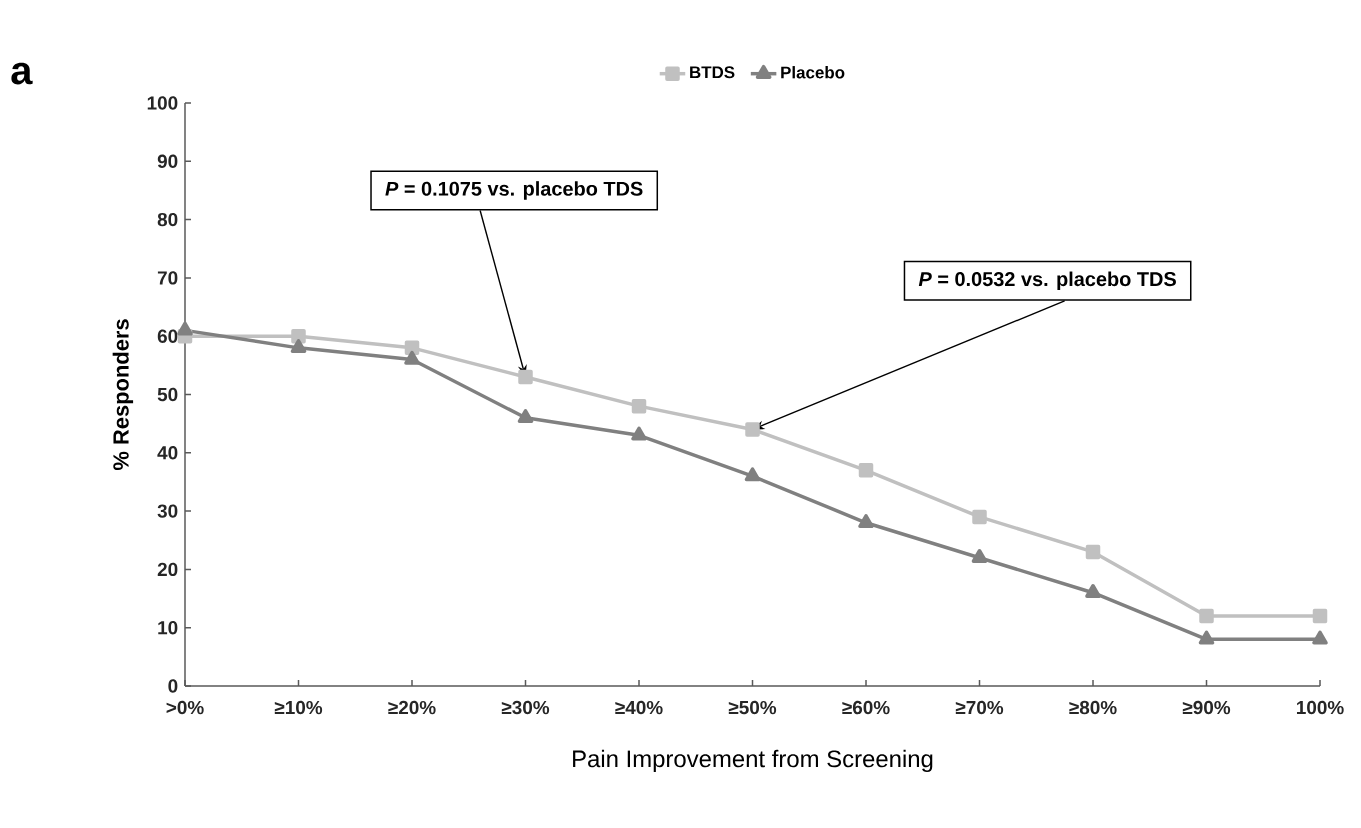 Image resolution: width=1361 pixels, height=828 pixels. Describe the element at coordinates (167, 453) in the screenshot. I see `y-tick-label: 40` at that location.